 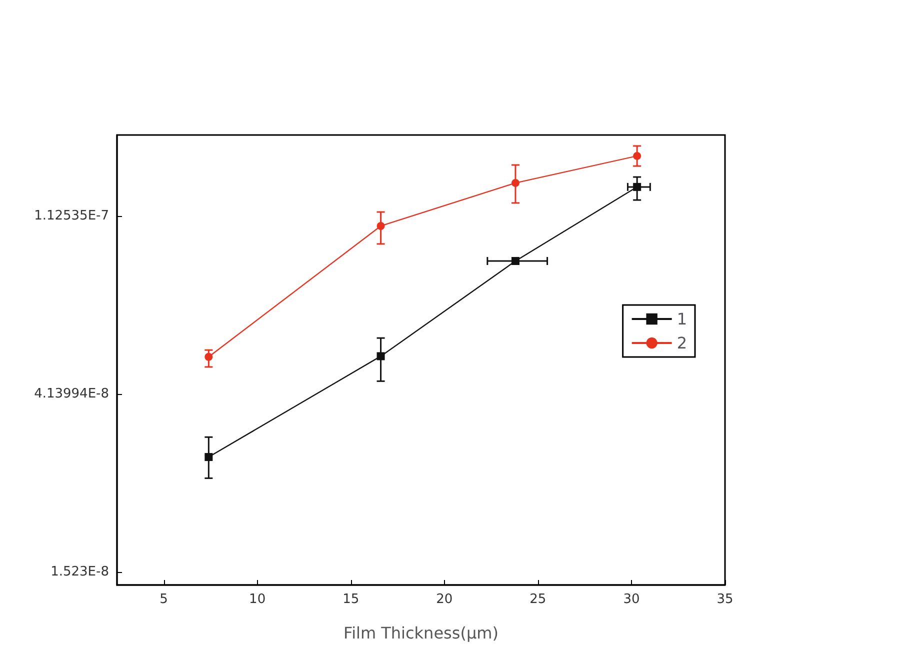 I want to click on x-tick-label: 35, so click(x=725, y=599).